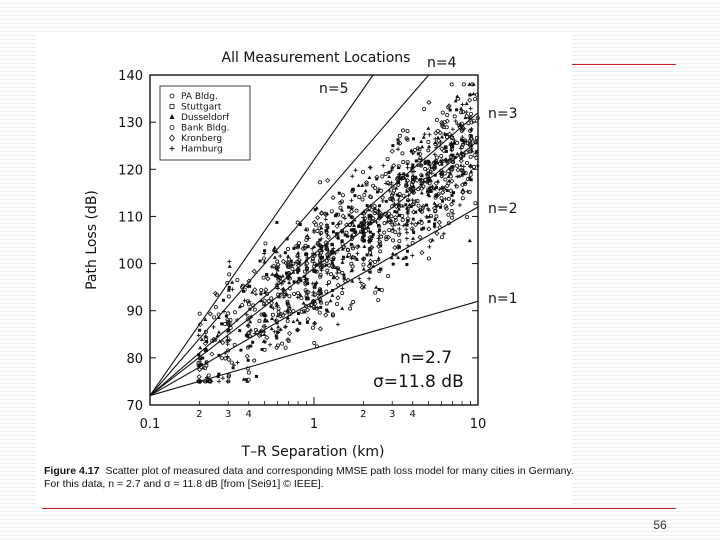  I want to click on y-tick-label: 70, so click(134, 406).